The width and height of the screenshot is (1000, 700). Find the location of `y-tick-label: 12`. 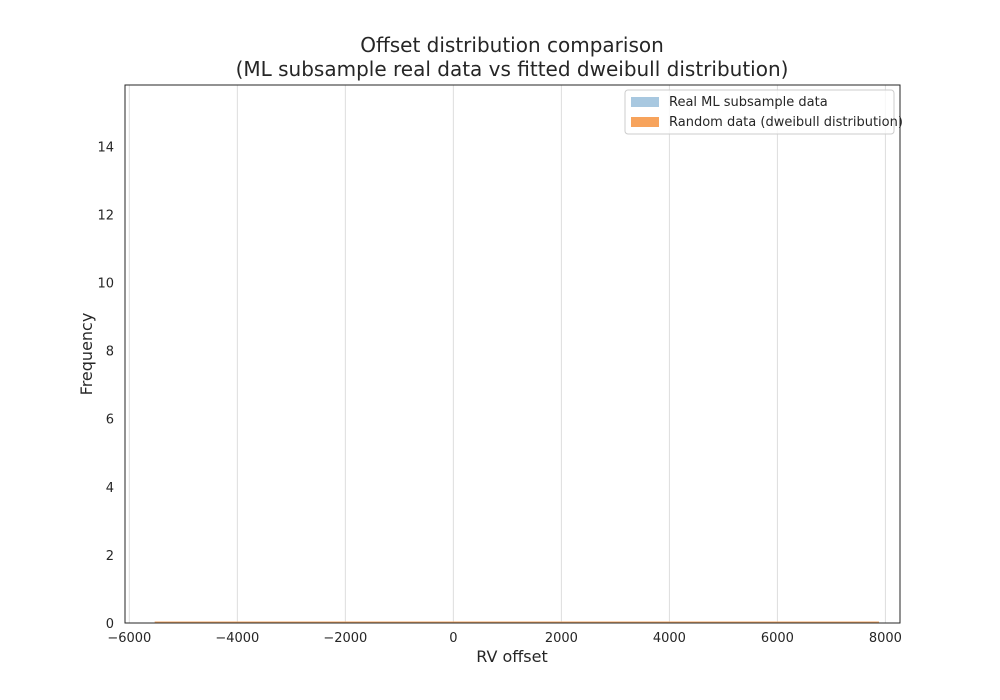

y-tick-label: 12 is located at coordinates (105, 215).